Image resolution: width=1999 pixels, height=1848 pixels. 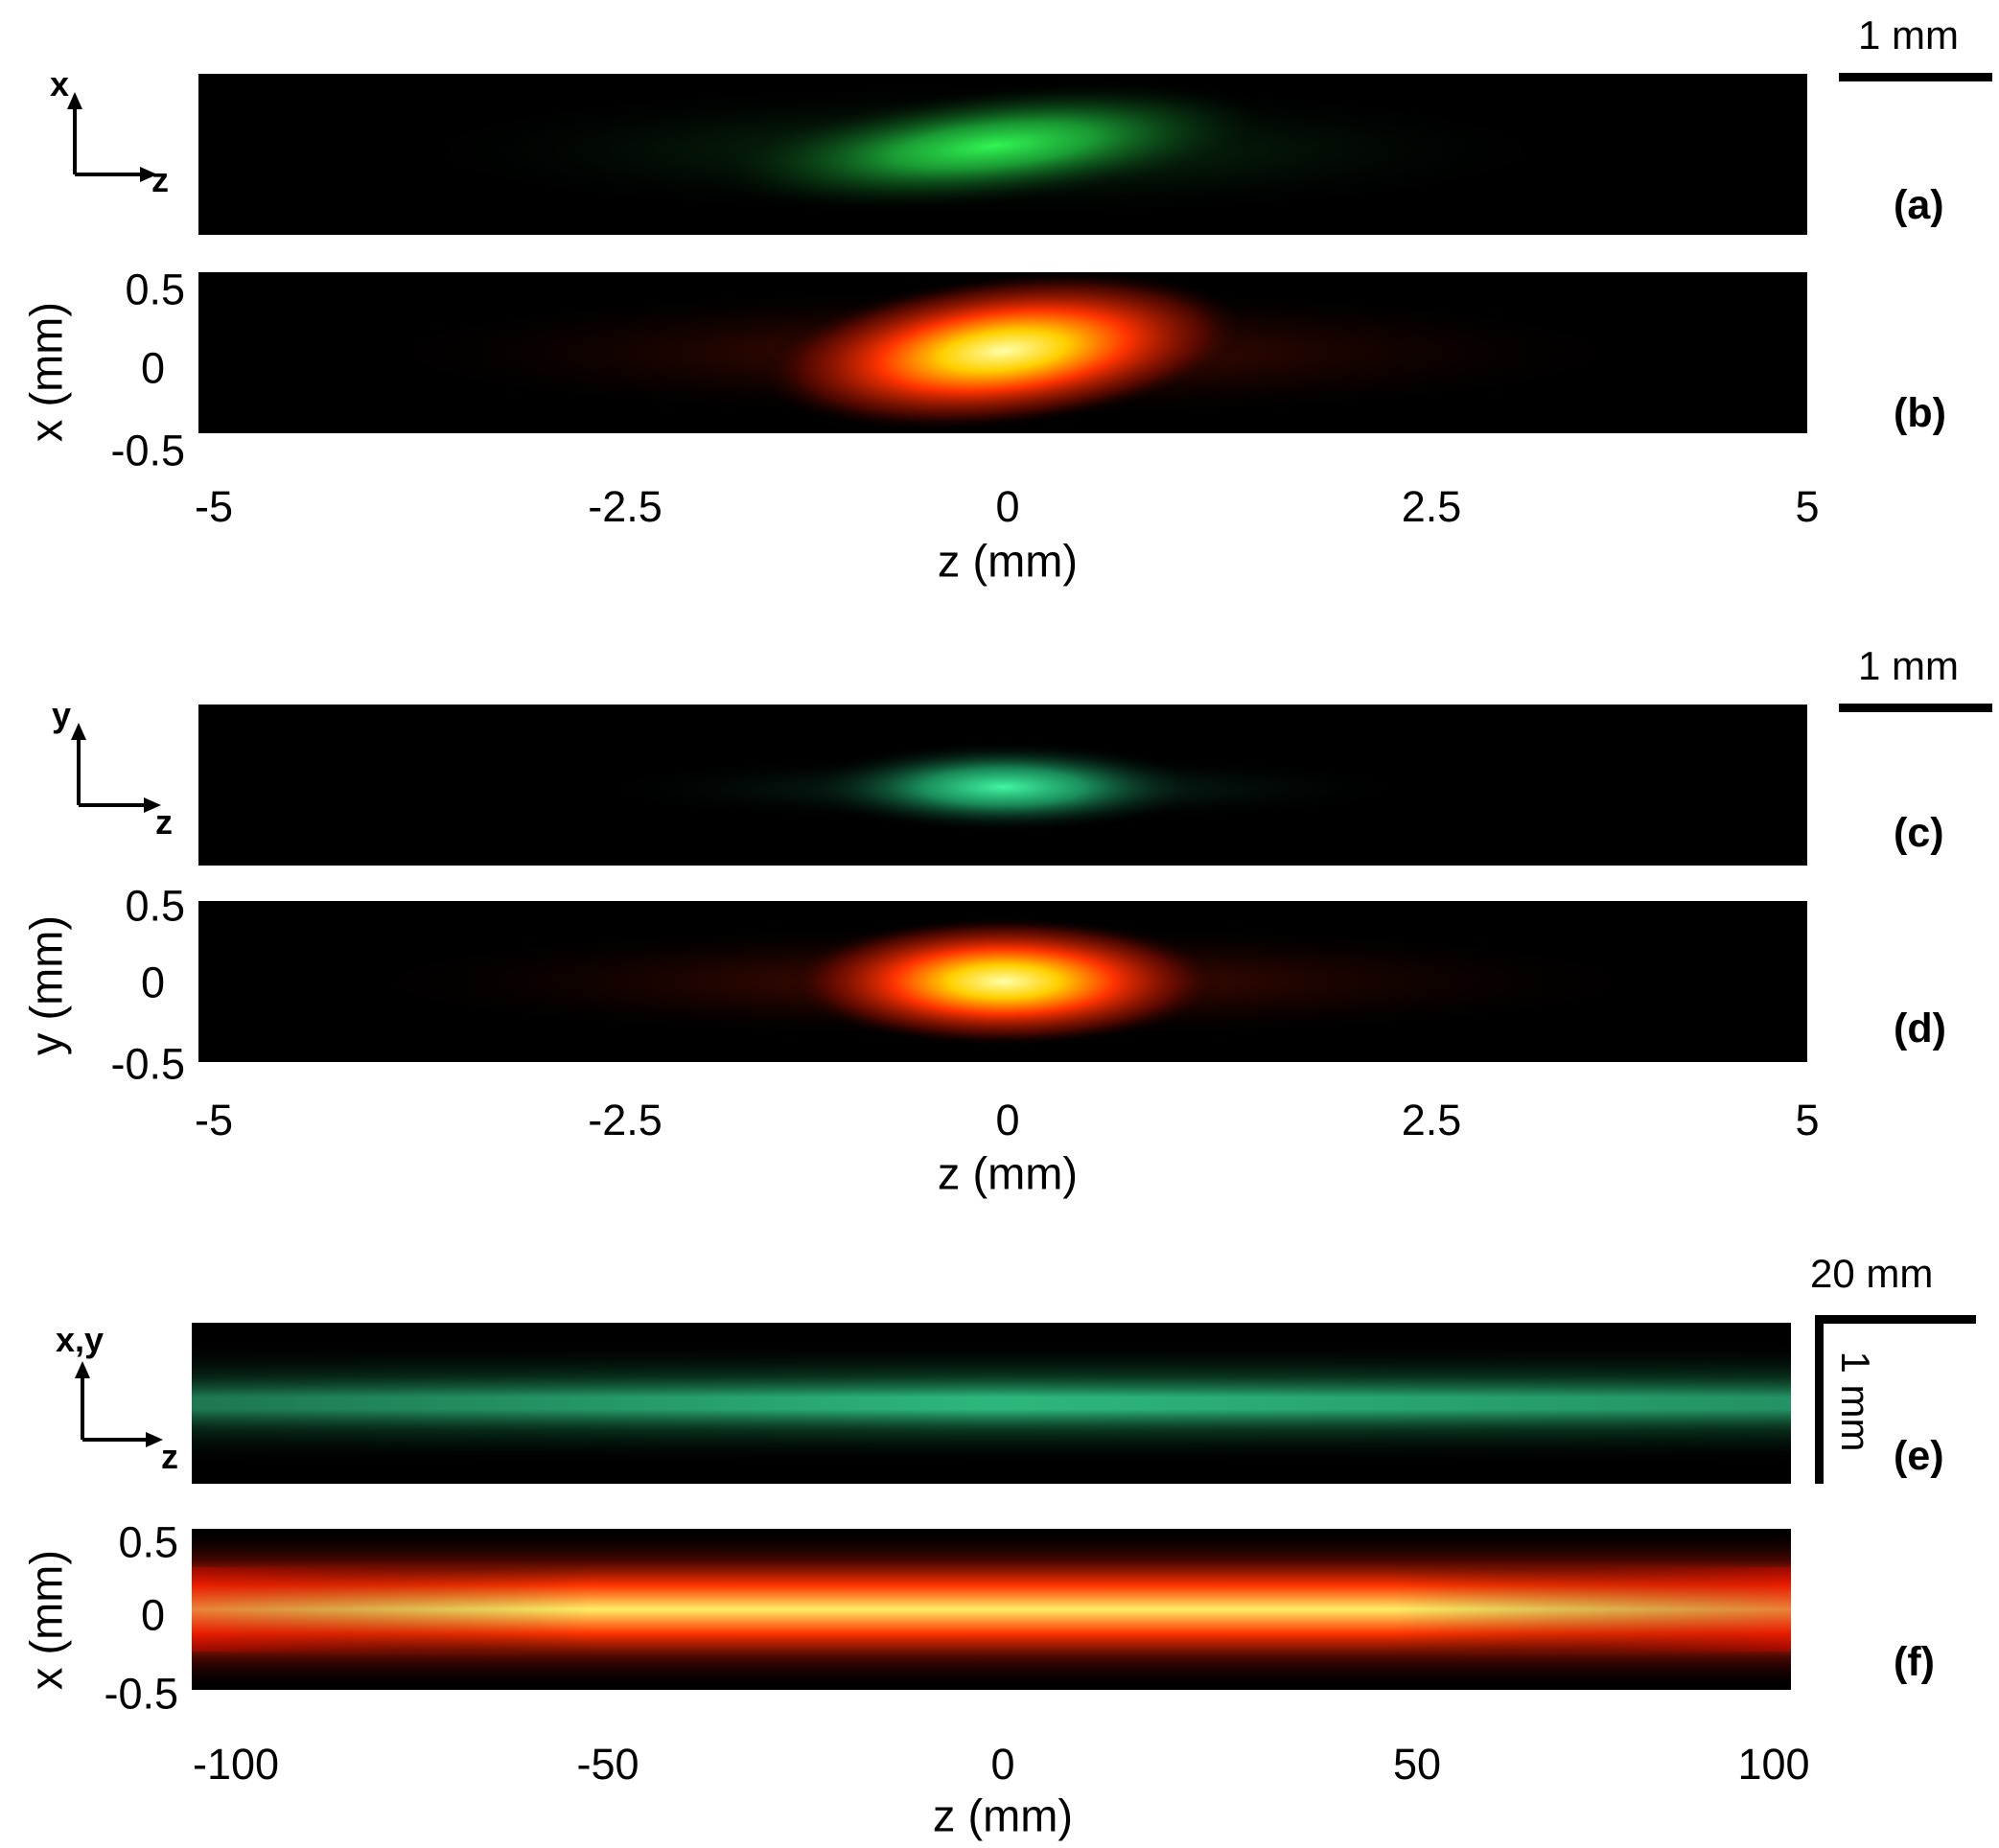 I want to click on axes-indicator-1: x z, so click(x=115, y=139).